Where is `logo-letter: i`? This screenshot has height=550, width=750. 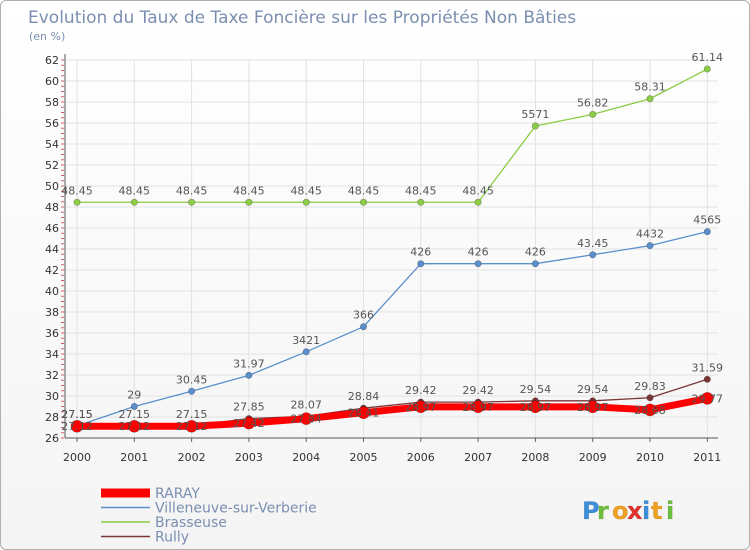
logo-letter: i is located at coordinates (646, 511).